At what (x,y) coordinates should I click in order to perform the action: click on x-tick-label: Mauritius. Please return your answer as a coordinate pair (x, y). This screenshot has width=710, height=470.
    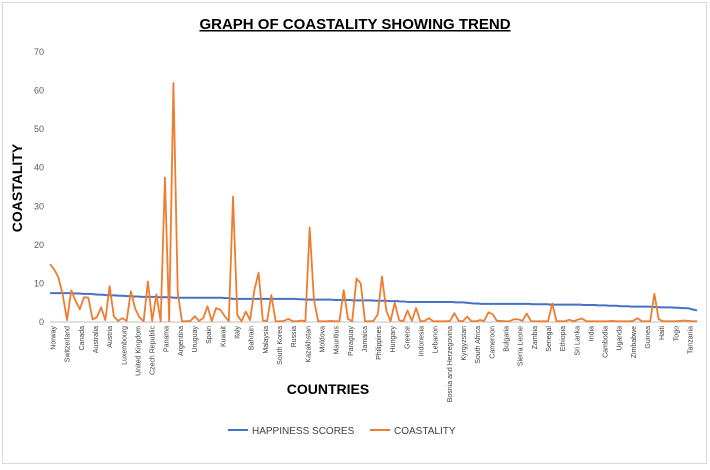
    Looking at the image, I should click on (337, 340).